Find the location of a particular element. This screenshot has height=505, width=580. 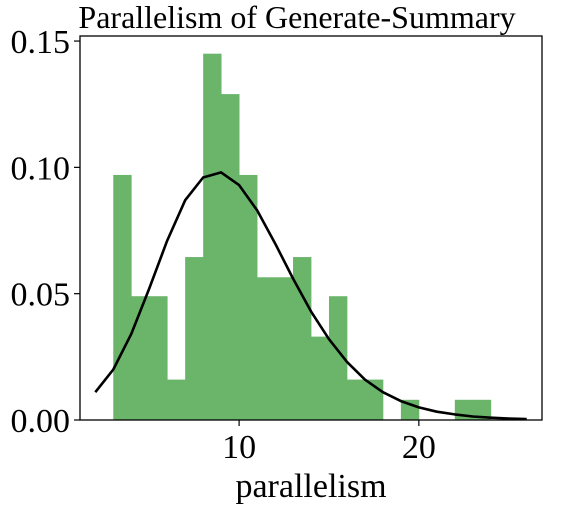

y-tick-label: 0.00 is located at coordinates (41, 421).